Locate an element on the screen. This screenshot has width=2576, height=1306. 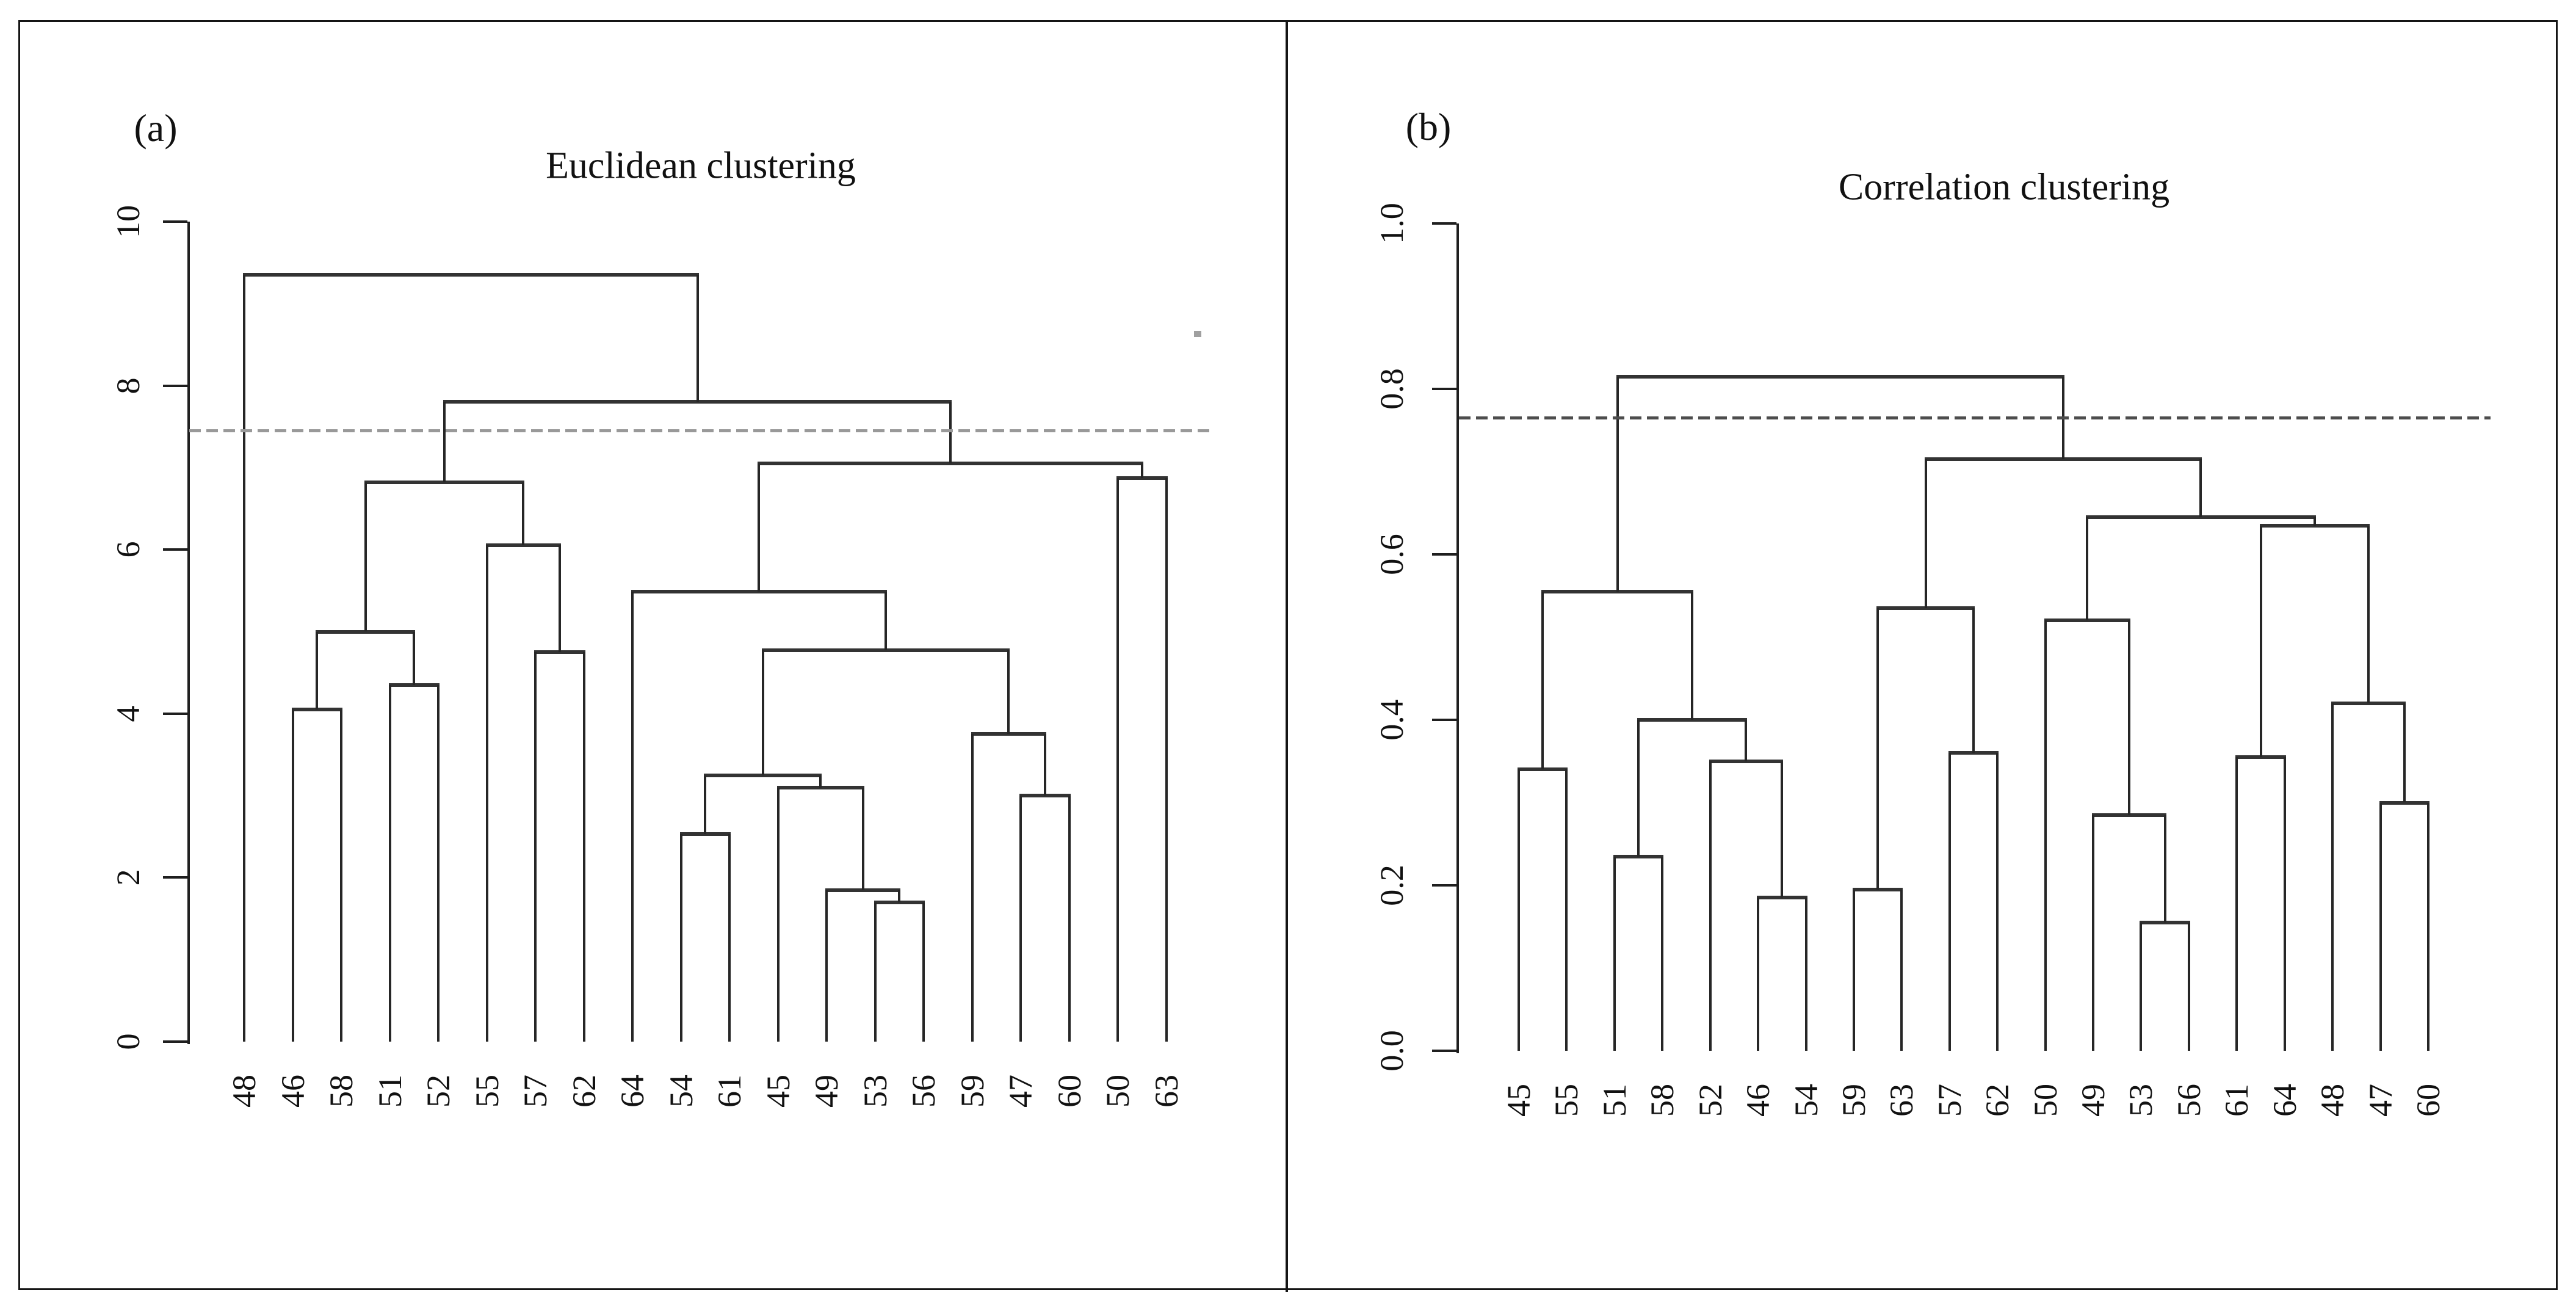
leaf-label: 64 is located at coordinates (2284, 1100).